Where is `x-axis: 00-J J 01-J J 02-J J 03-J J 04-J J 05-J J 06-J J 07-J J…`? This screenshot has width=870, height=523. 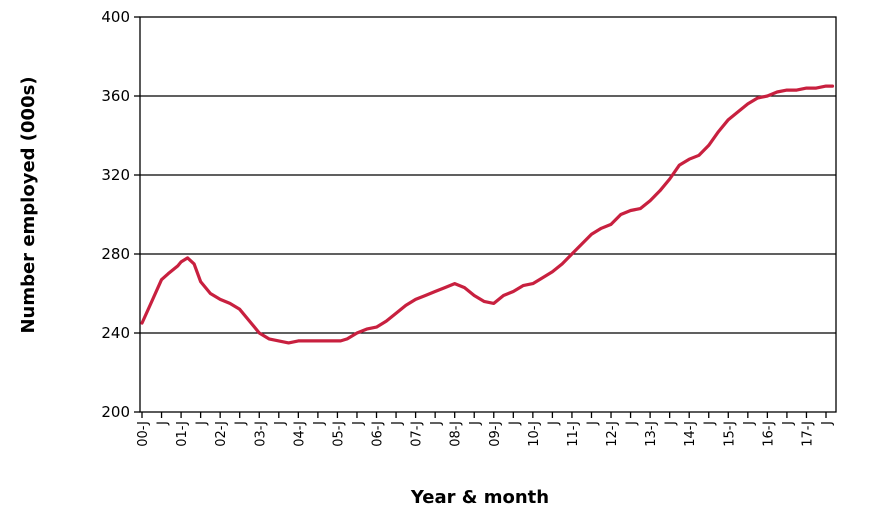
x-axis: 00-J J 01-J J 02-J J 03-J J 04-J J 05-J J 06-J J 07-J J… is located at coordinates (485, 429).